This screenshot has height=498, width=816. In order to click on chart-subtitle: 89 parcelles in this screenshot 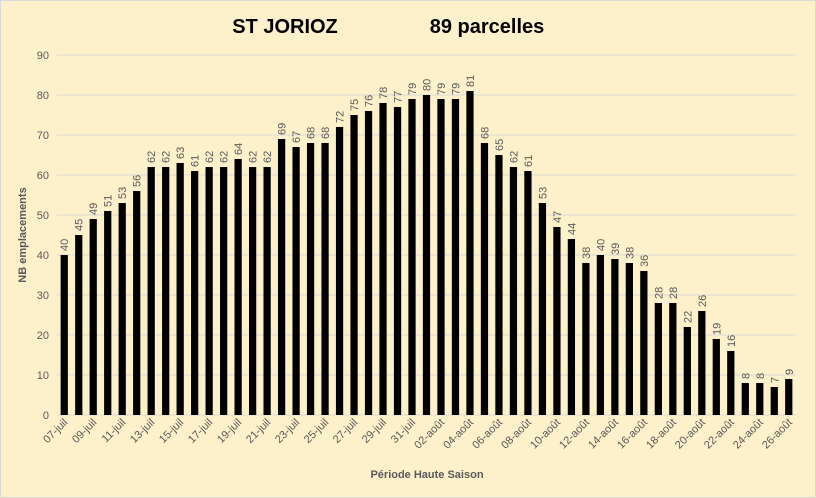, I will do `click(487, 27)`.